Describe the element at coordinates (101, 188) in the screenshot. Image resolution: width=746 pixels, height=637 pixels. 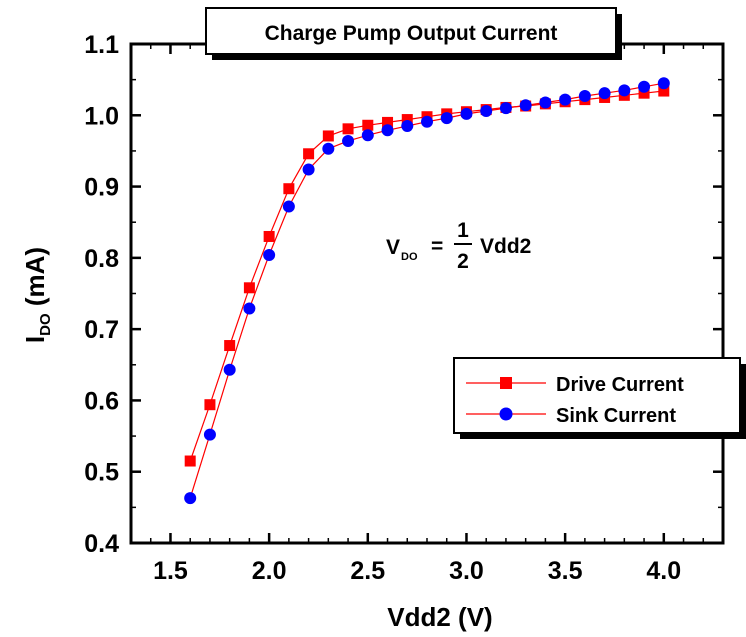
I see `y-tick-label: 0.9` at that location.